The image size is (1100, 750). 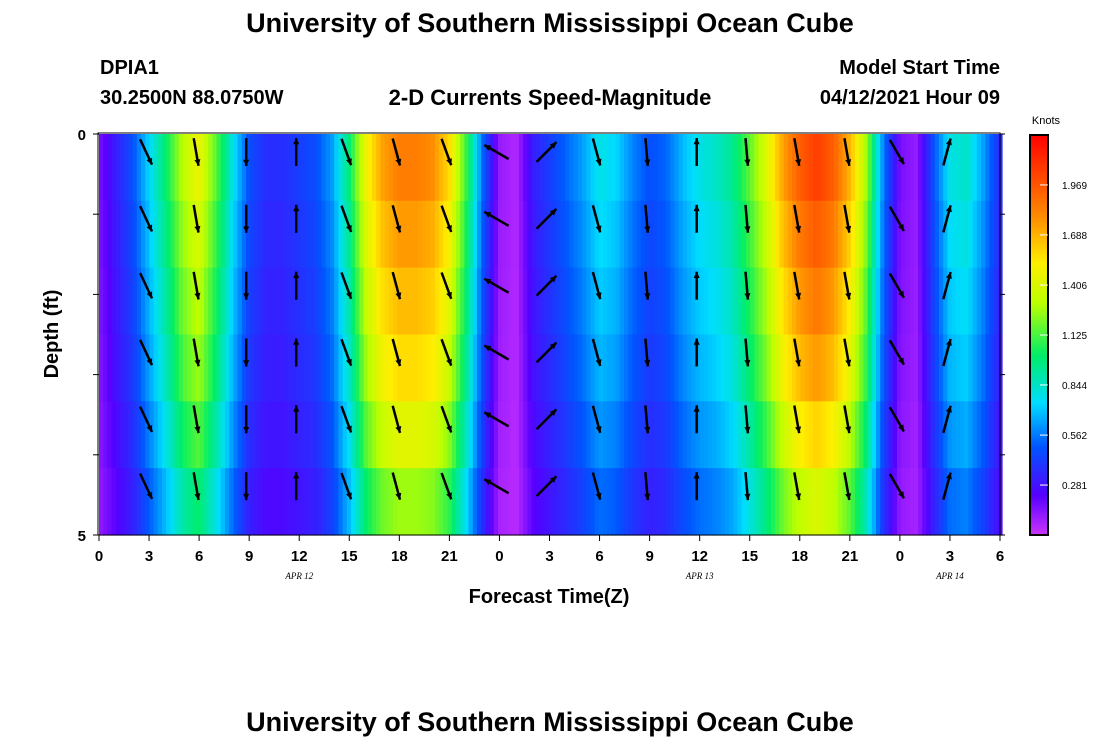 What do you see at coordinates (550, 97) in the screenshot?
I see `chart-subtitle: 2-D Currents Speed-Magnitude` at bounding box center [550, 97].